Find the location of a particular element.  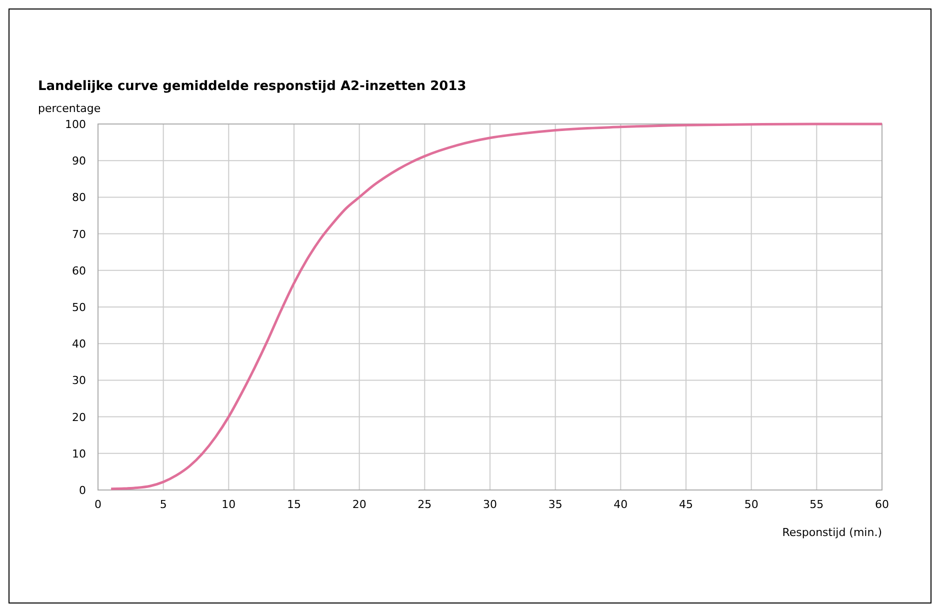

x-tick-label: 15 is located at coordinates (294, 504).